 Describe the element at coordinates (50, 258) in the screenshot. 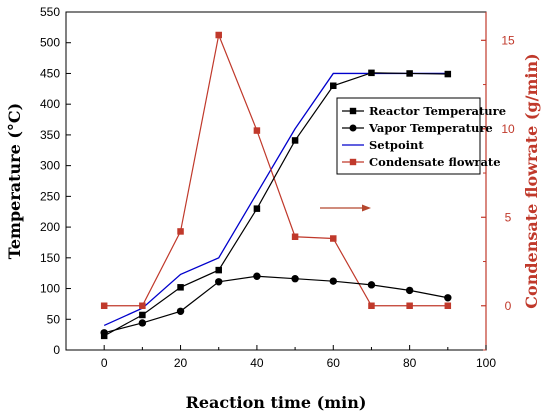

I see `y-tick-label: 150` at that location.